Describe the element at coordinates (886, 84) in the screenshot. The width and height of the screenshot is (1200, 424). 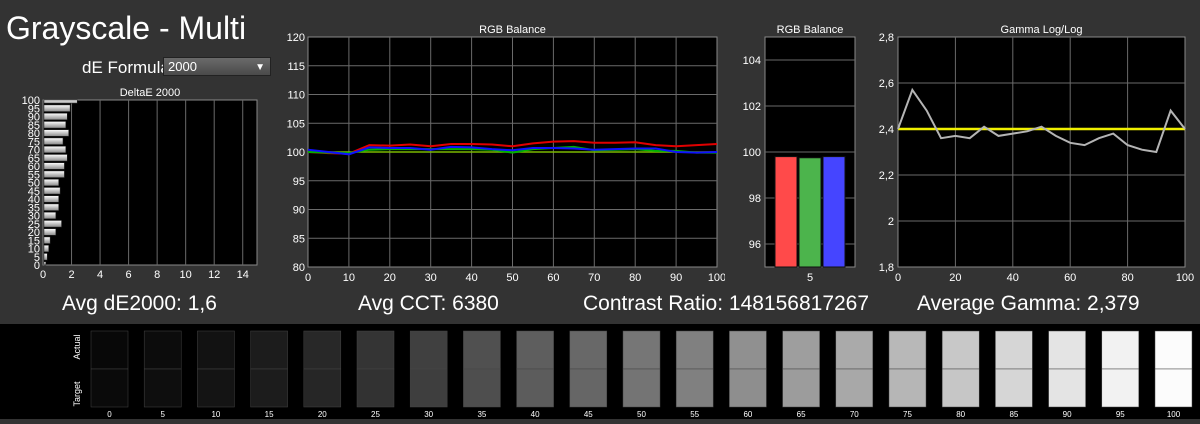
I see `y-tick-label: 2,6` at that location.